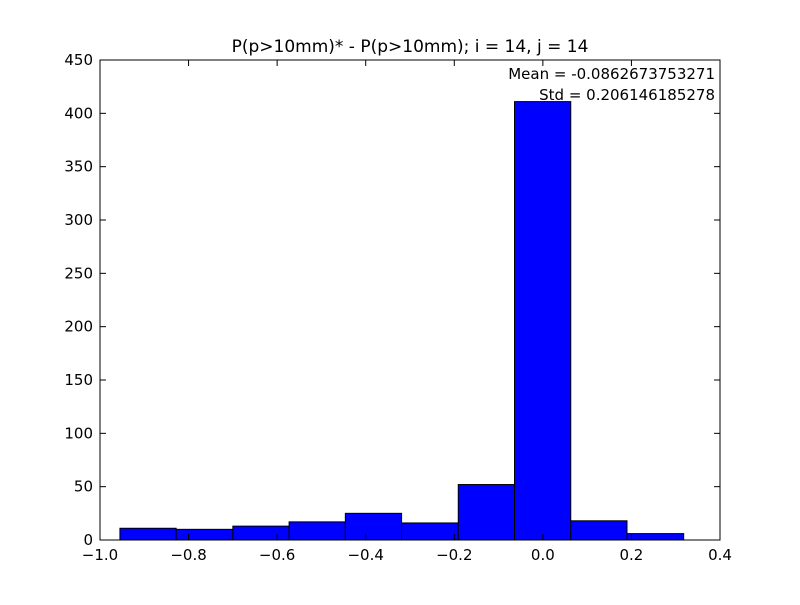 The height and width of the screenshot is (605, 800). I want to click on x-tick-label-2: −0.6, so click(277, 555).